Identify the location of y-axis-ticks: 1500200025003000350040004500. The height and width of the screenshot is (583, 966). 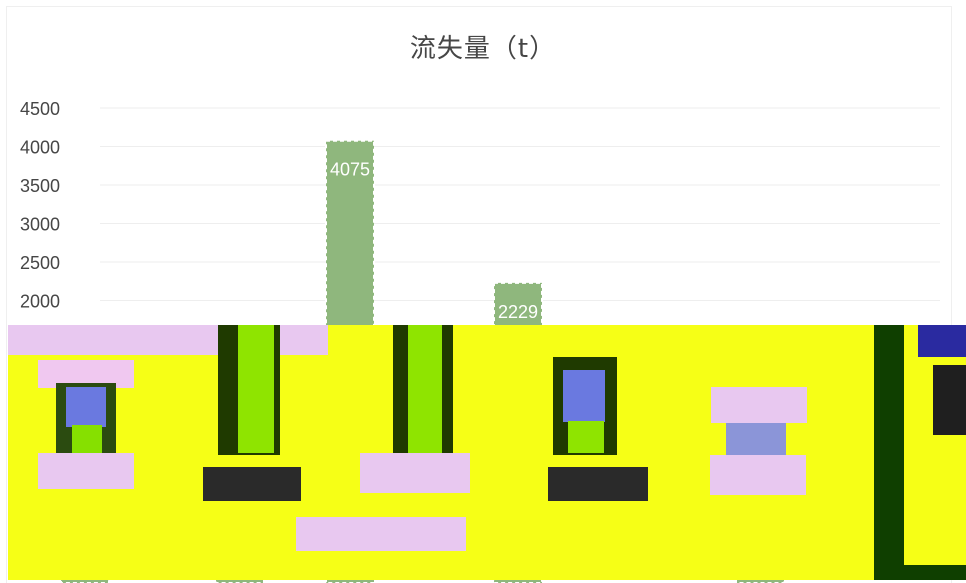
(40, 224).